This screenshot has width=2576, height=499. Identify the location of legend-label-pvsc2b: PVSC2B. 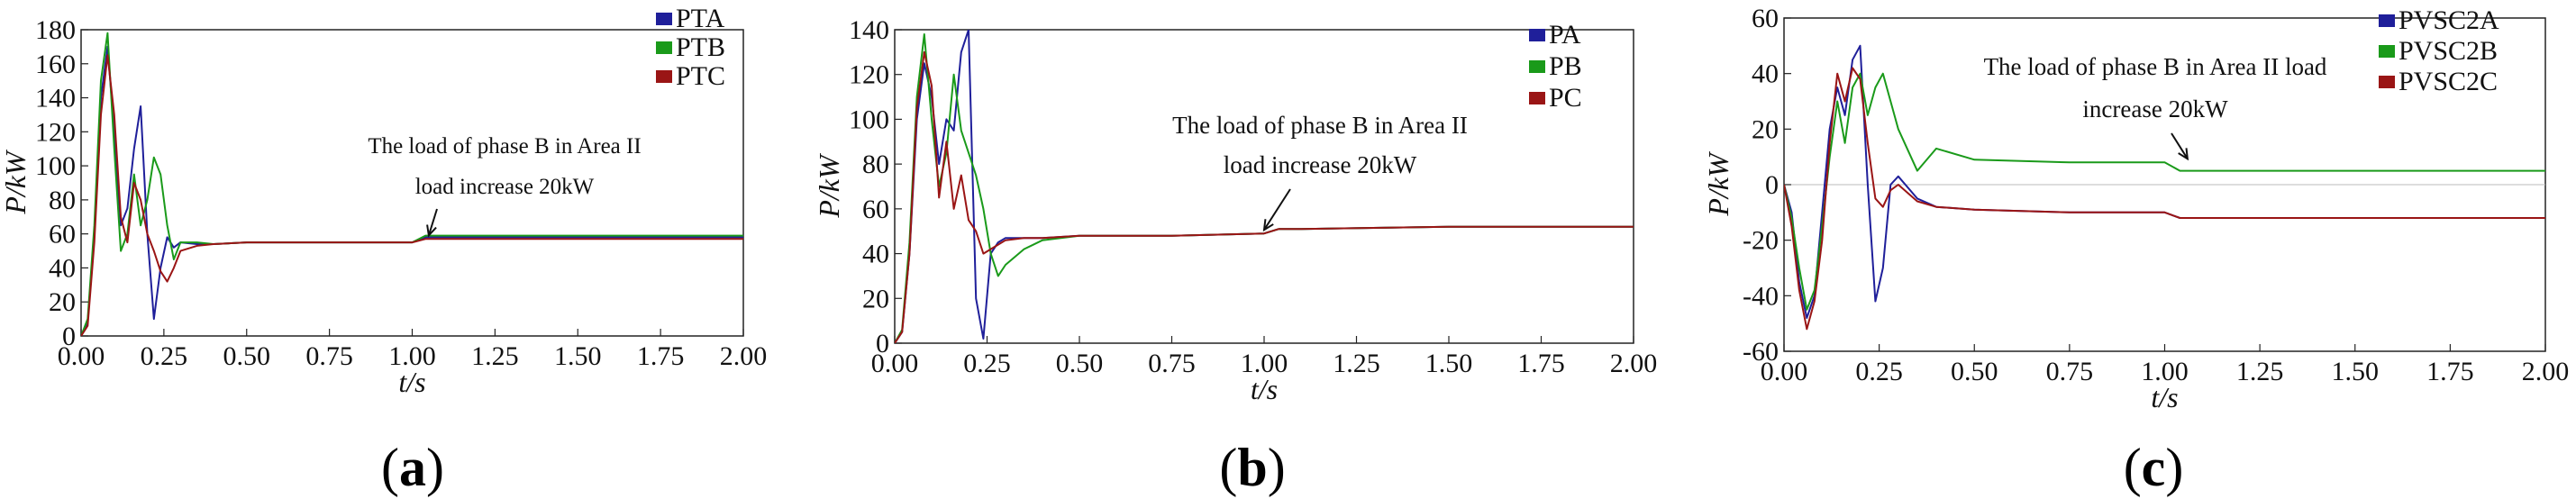
(2448, 51).